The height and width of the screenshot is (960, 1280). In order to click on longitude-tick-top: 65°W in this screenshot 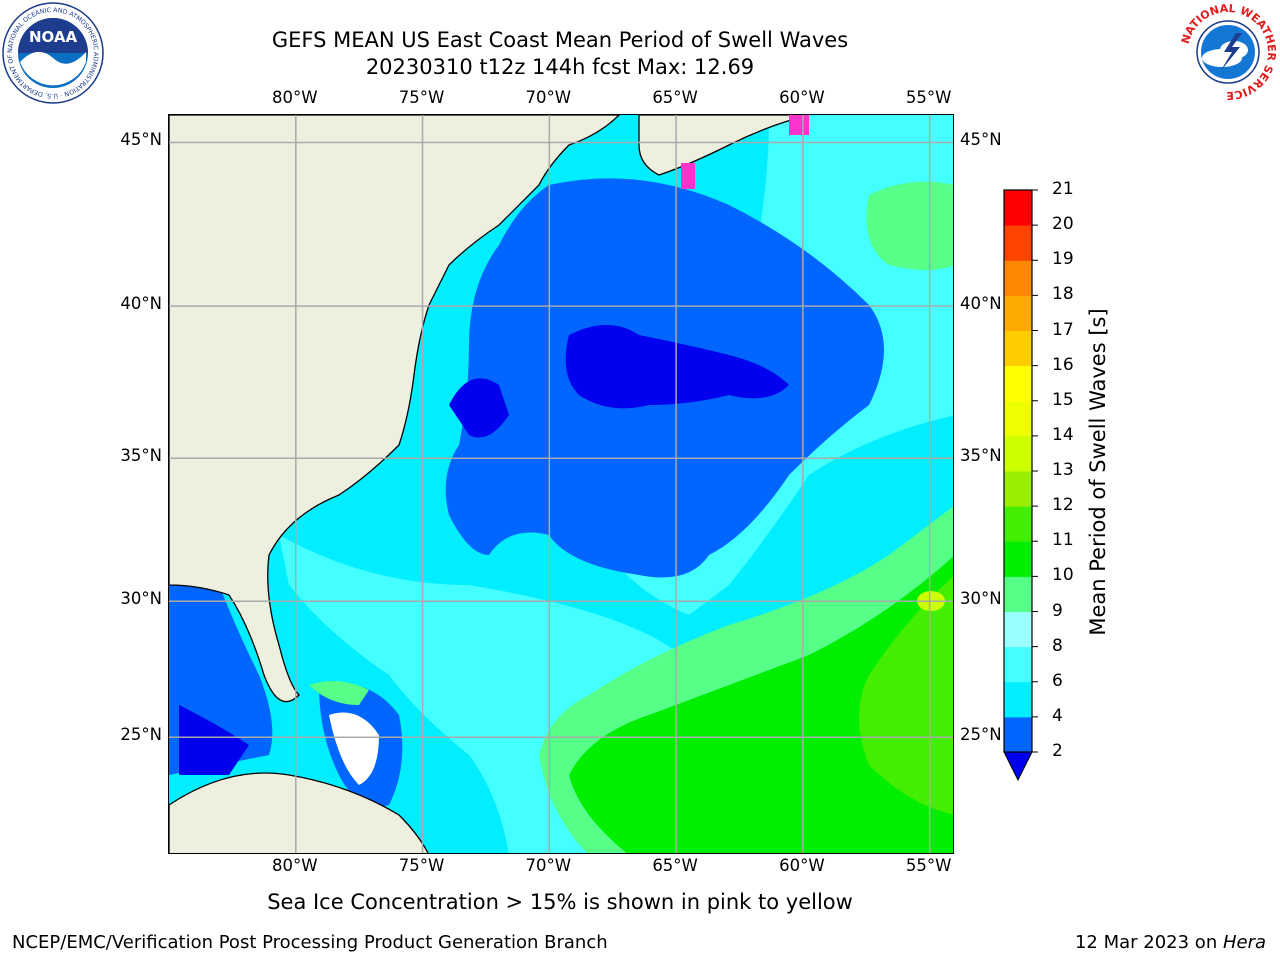, I will do `click(675, 97)`.